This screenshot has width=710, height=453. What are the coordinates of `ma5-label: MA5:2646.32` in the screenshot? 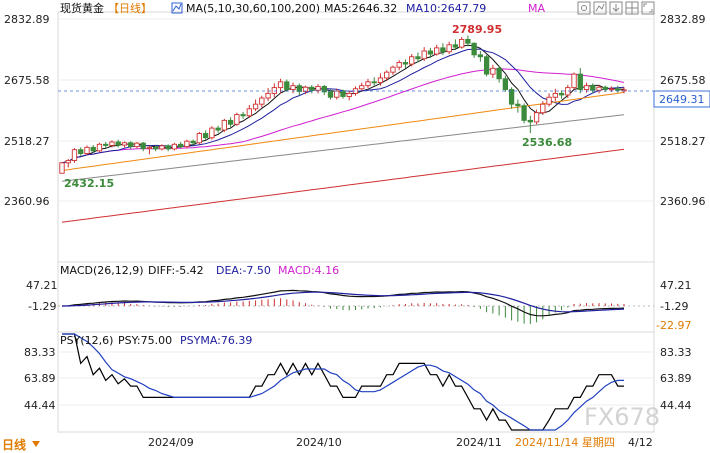 It's located at (360, 8).